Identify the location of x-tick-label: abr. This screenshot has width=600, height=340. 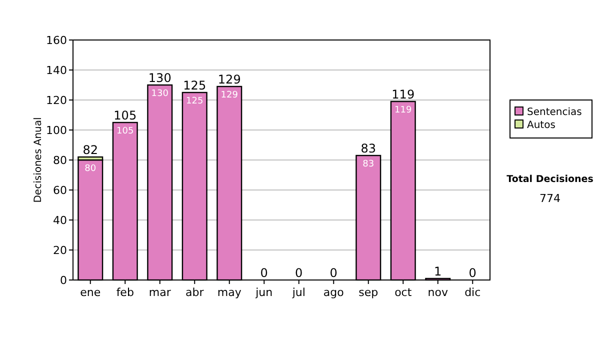
(195, 292).